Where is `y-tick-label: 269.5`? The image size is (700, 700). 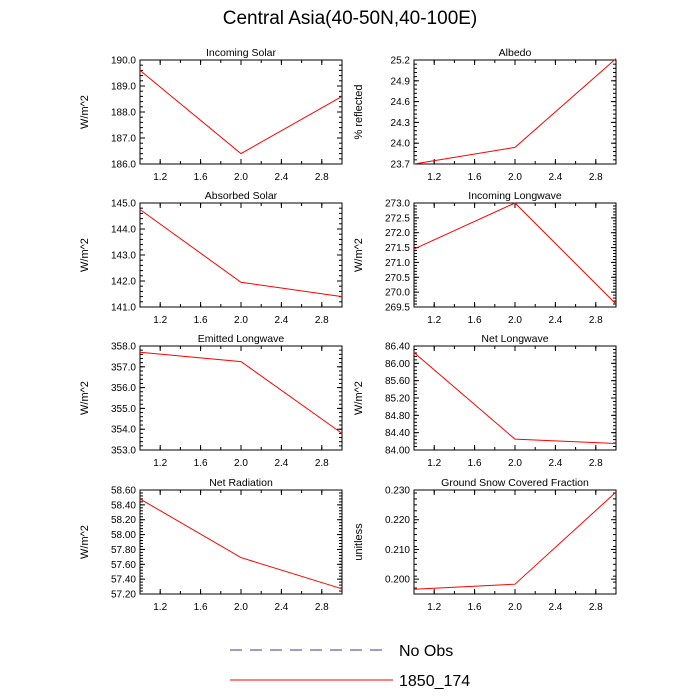
y-tick-label: 269.5 is located at coordinates (397, 308).